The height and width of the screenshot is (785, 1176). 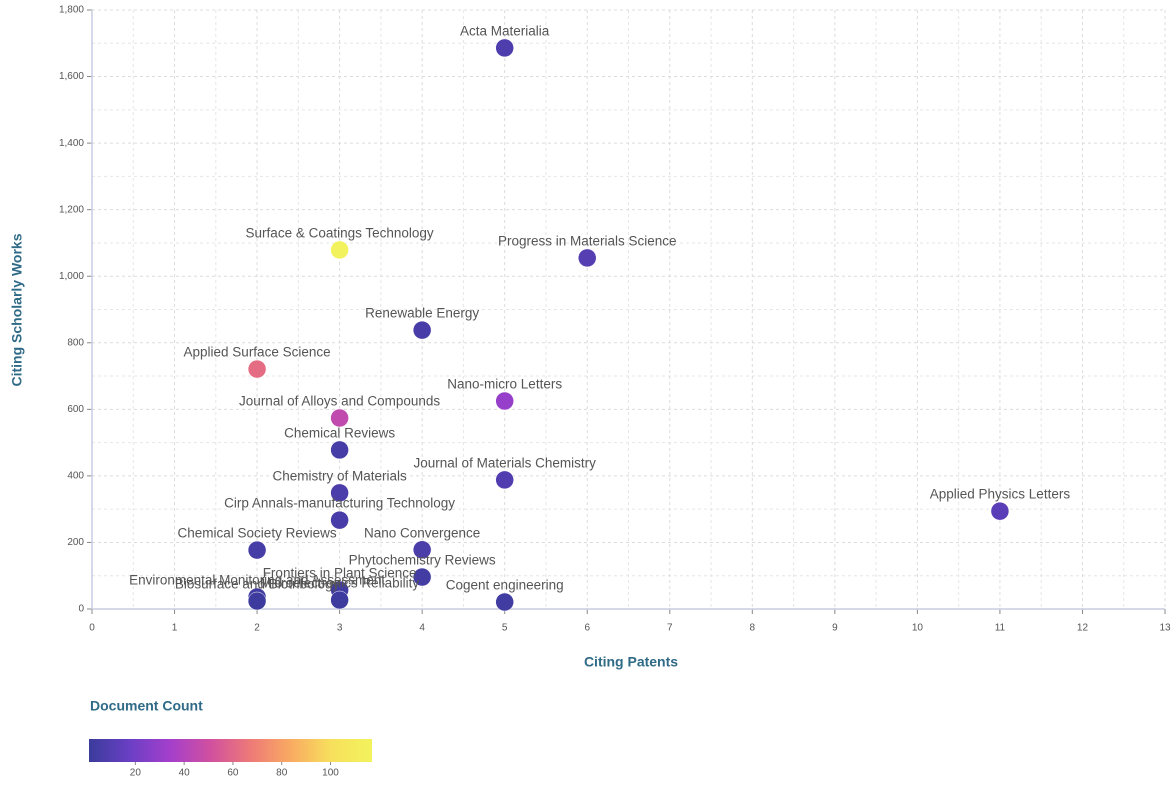 What do you see at coordinates (422, 628) in the screenshot?
I see `x-tick-label: 4` at bounding box center [422, 628].